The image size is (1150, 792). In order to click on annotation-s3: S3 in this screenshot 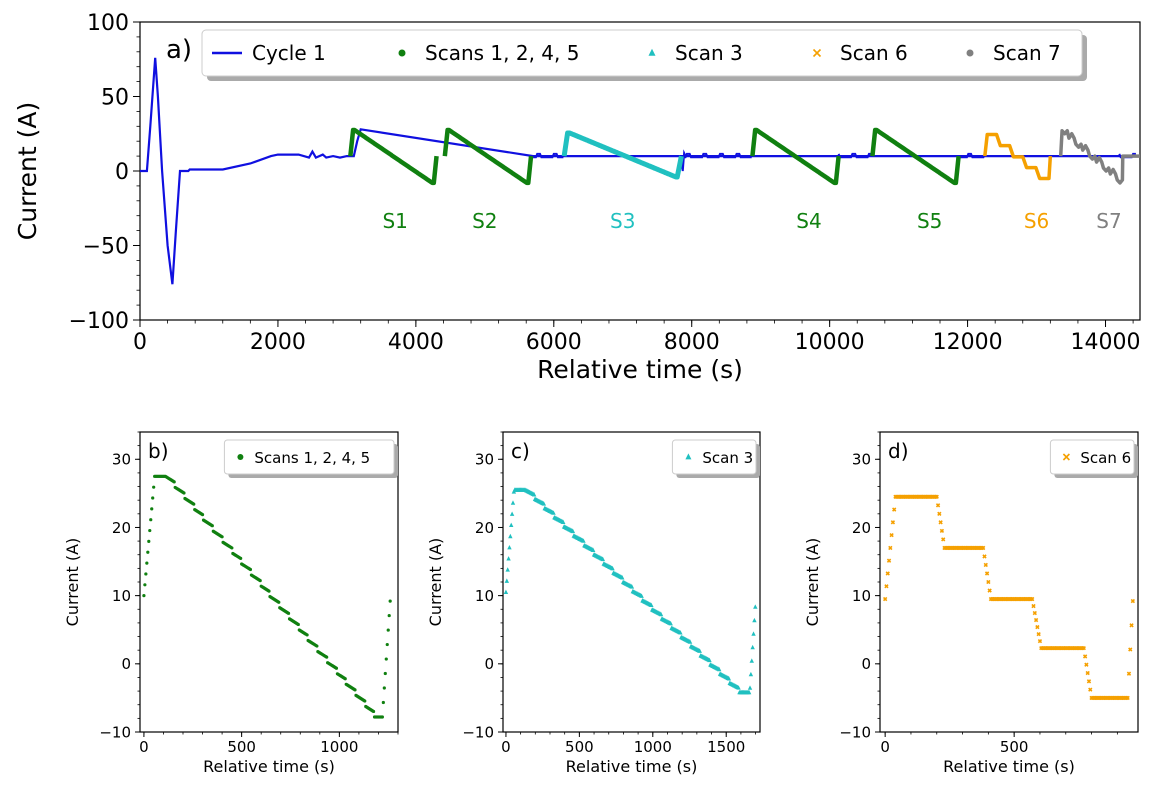, I will do `click(622, 221)`.